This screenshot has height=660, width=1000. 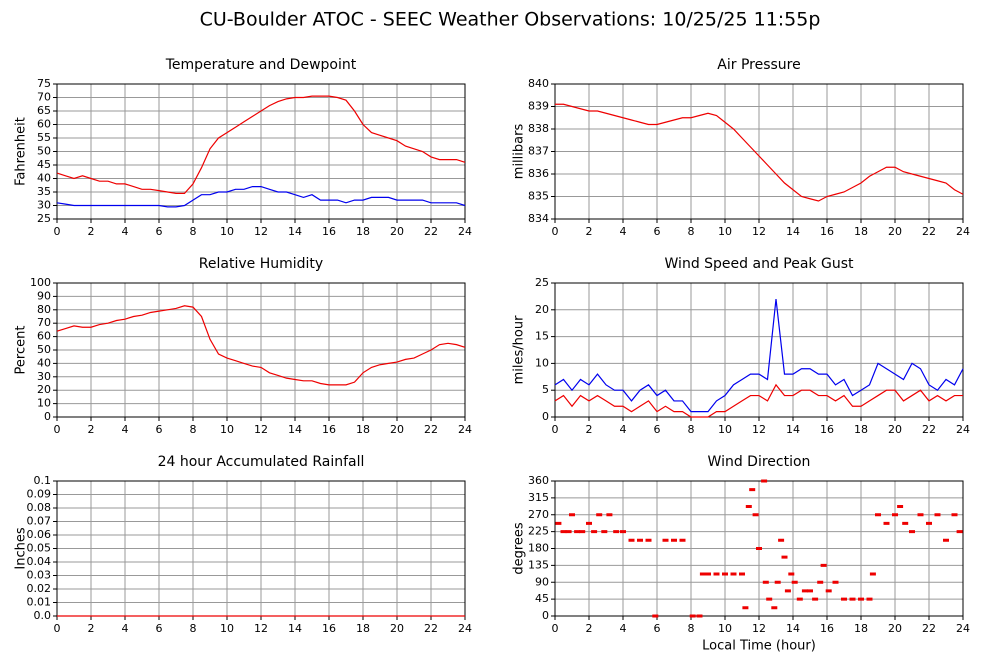 What do you see at coordinates (39, 548) in the screenshot?
I see `y-tick-label: 0.05` at bounding box center [39, 548].